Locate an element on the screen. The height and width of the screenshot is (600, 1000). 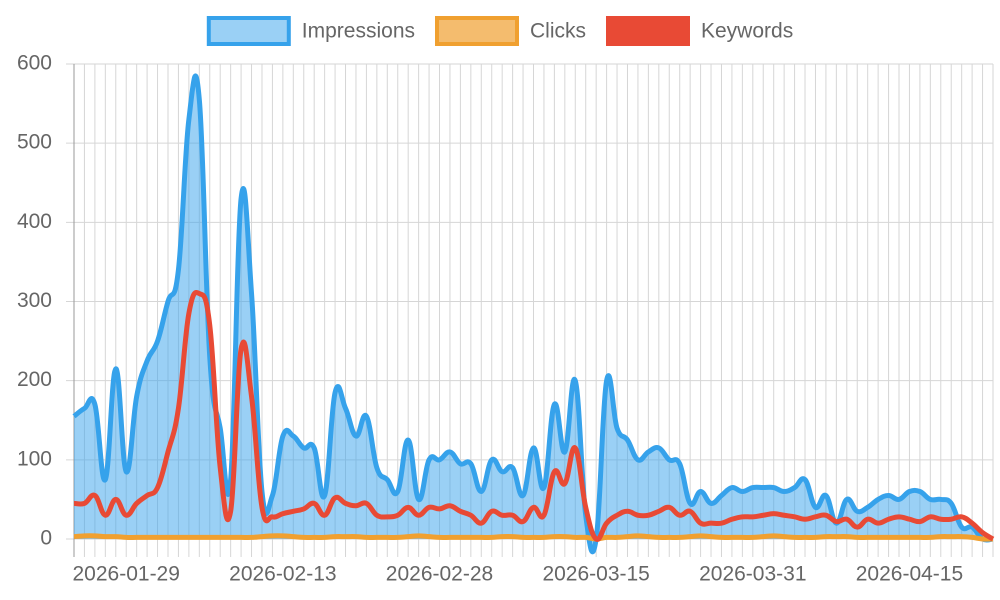
x-tick-label: 2026-04-15 is located at coordinates (909, 574).